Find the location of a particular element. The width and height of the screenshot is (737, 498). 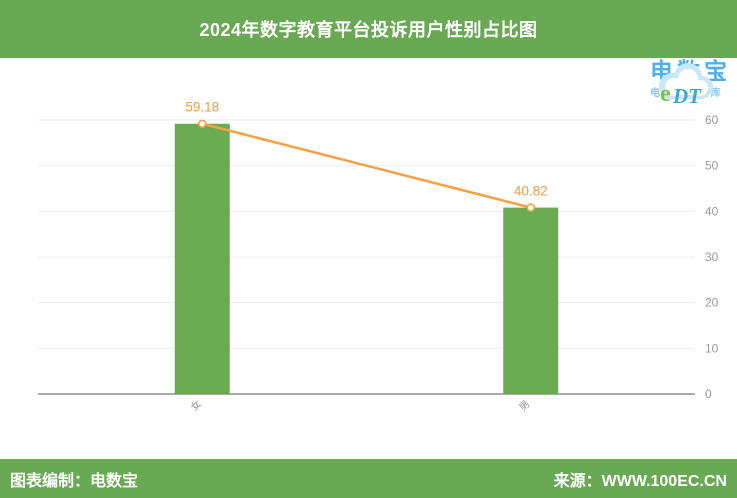

header-bar: 2024年数字教育平台投诉用户性别占比图 is located at coordinates (368, 29).